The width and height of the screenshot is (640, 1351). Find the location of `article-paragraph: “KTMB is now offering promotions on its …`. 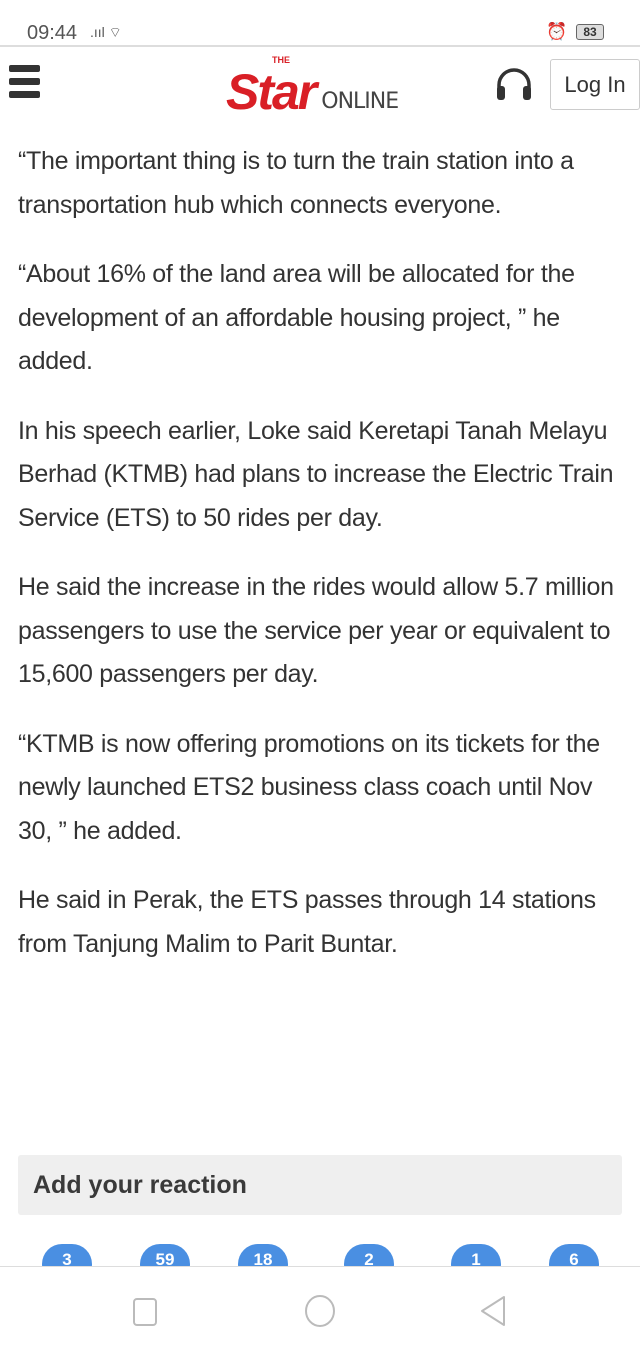

article-paragraph: “KTMB is now offering promotions on its … is located at coordinates (309, 787).